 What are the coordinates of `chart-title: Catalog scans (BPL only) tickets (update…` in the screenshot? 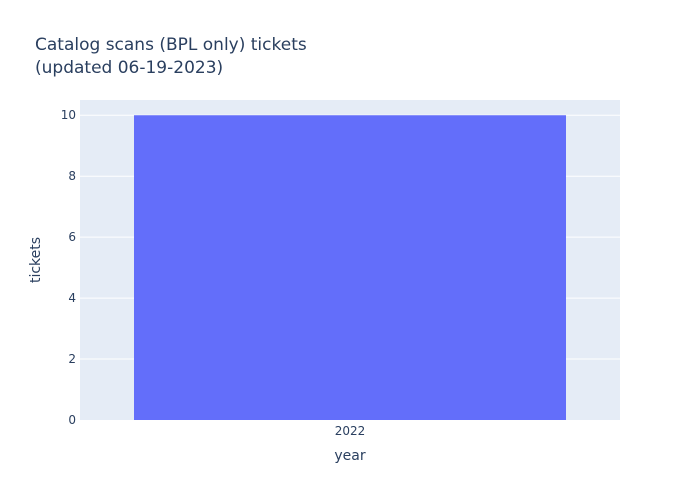 It's located at (171, 56).